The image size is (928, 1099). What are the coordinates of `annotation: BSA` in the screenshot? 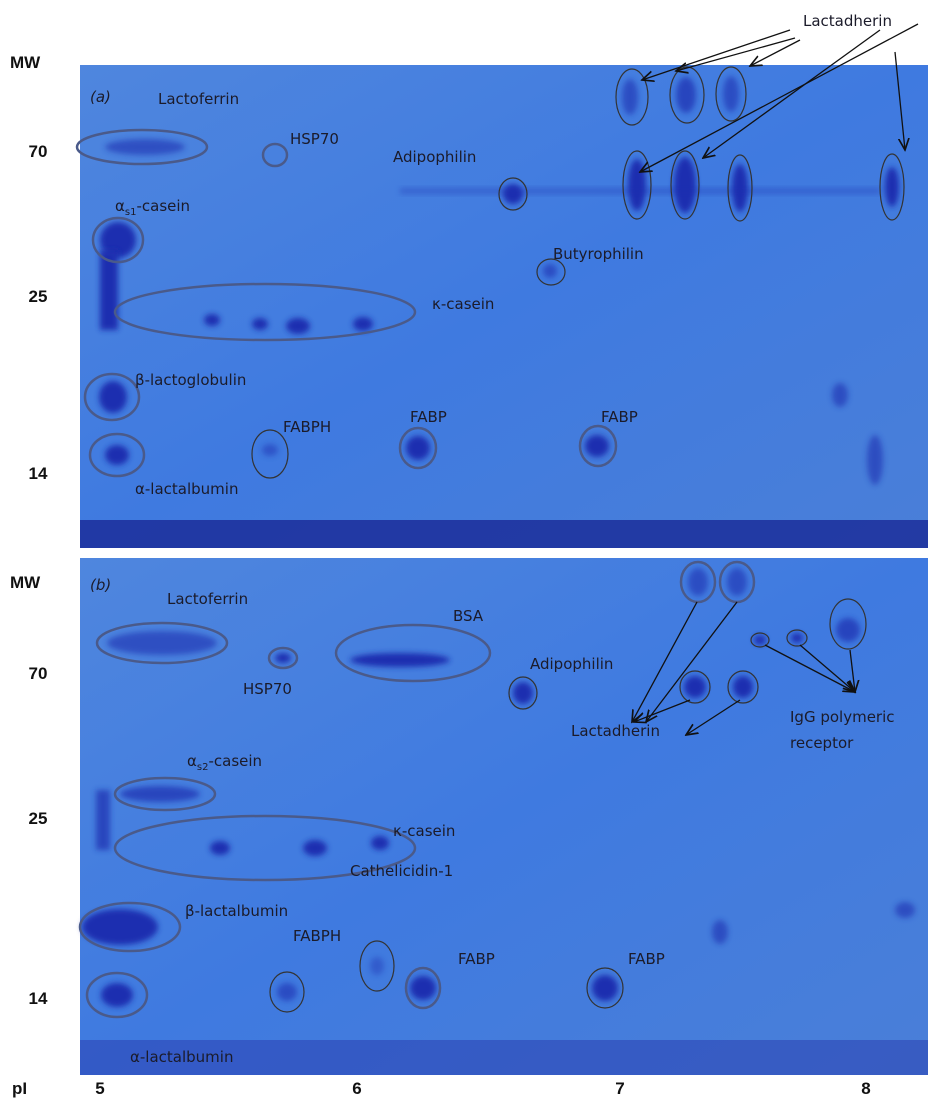 It's located at (468, 616).